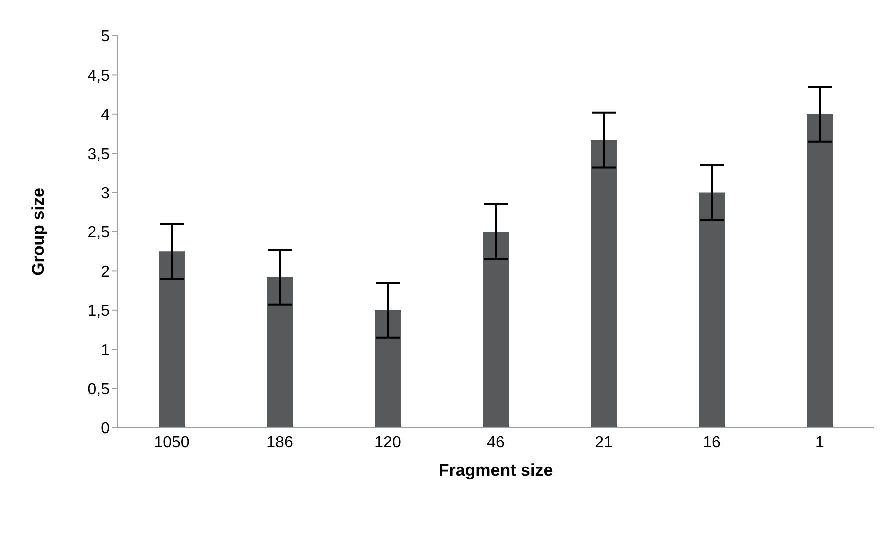 This screenshot has width=882, height=536. What do you see at coordinates (388, 443) in the screenshot?
I see `x-tick-label: 120` at bounding box center [388, 443].